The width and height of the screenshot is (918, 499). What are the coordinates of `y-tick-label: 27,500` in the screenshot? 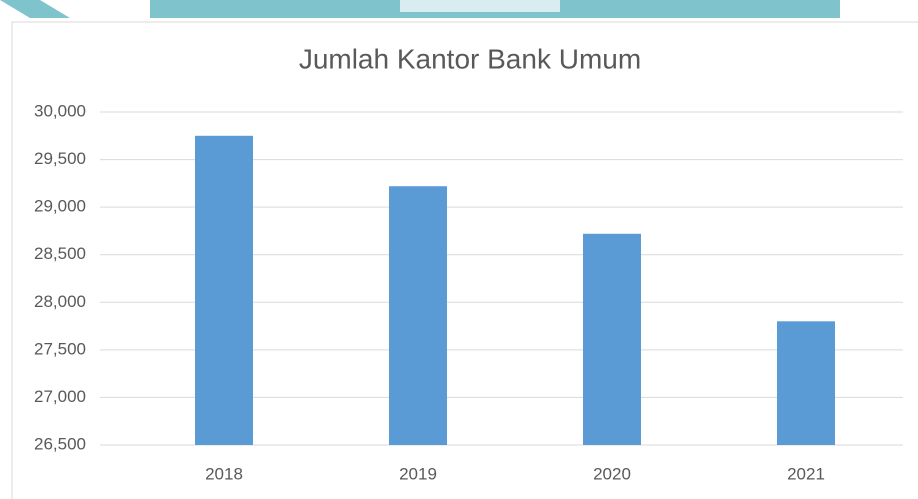 It's located at (60, 348).